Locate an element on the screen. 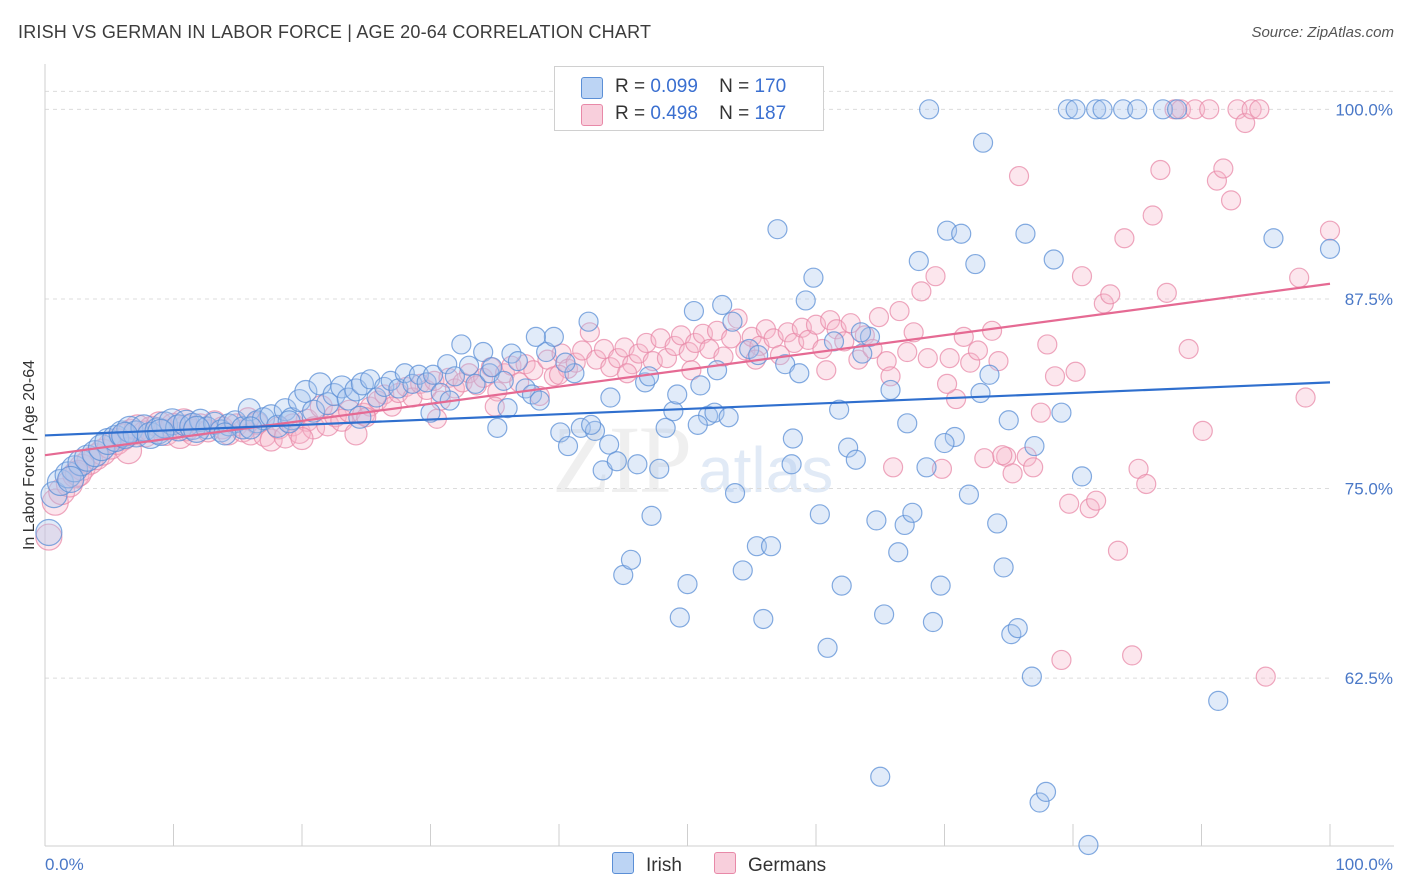  legend-item-irish: Irish is located at coordinates (647, 864).